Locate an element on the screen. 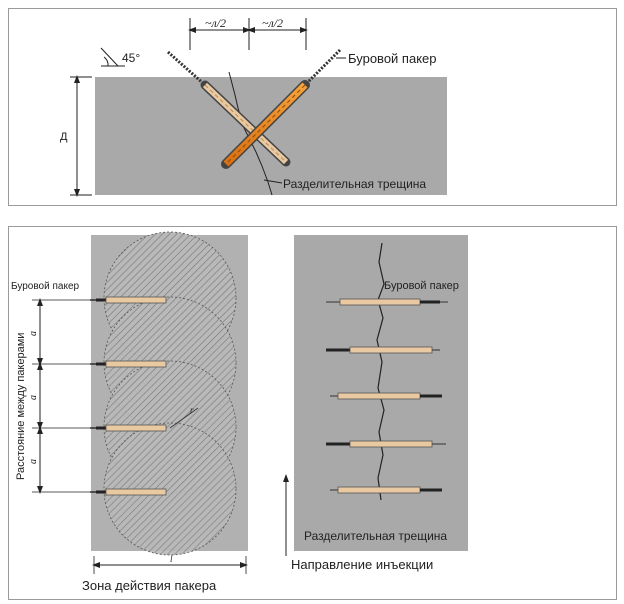 This screenshot has width=624, height=604. spacing-mark-3: а is located at coordinates (33, 461).